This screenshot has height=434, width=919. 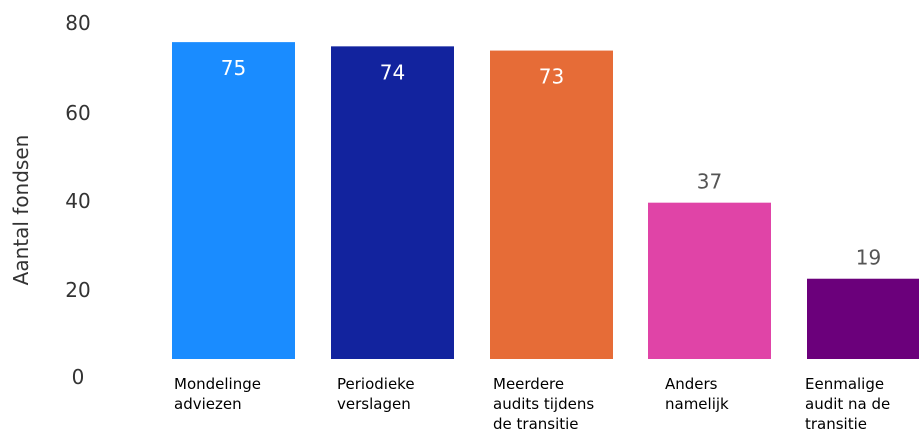 I want to click on data-label: 73, so click(x=551, y=77).